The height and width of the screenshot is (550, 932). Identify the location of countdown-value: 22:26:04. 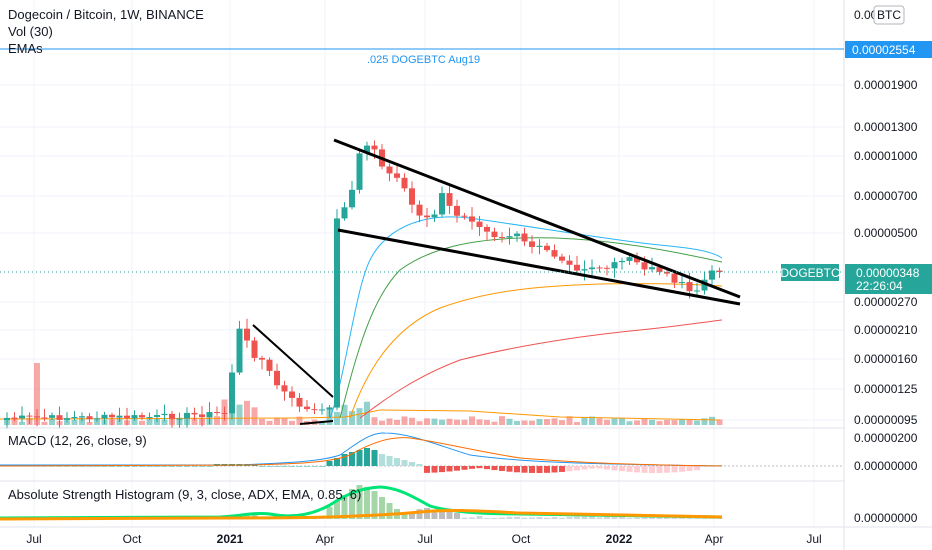
(879, 286).